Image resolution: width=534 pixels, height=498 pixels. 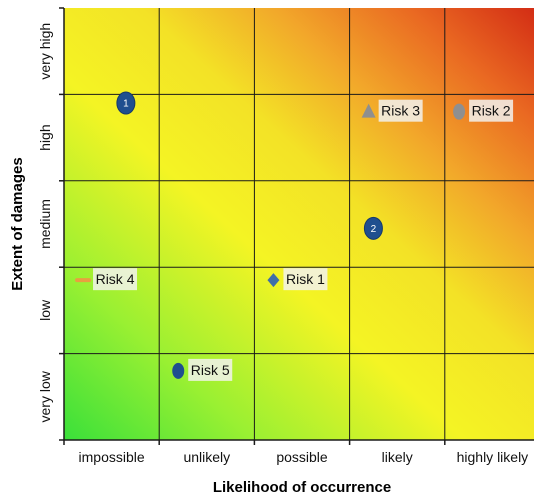 I want to click on numbered-marker-label: 1, so click(x=126, y=104).